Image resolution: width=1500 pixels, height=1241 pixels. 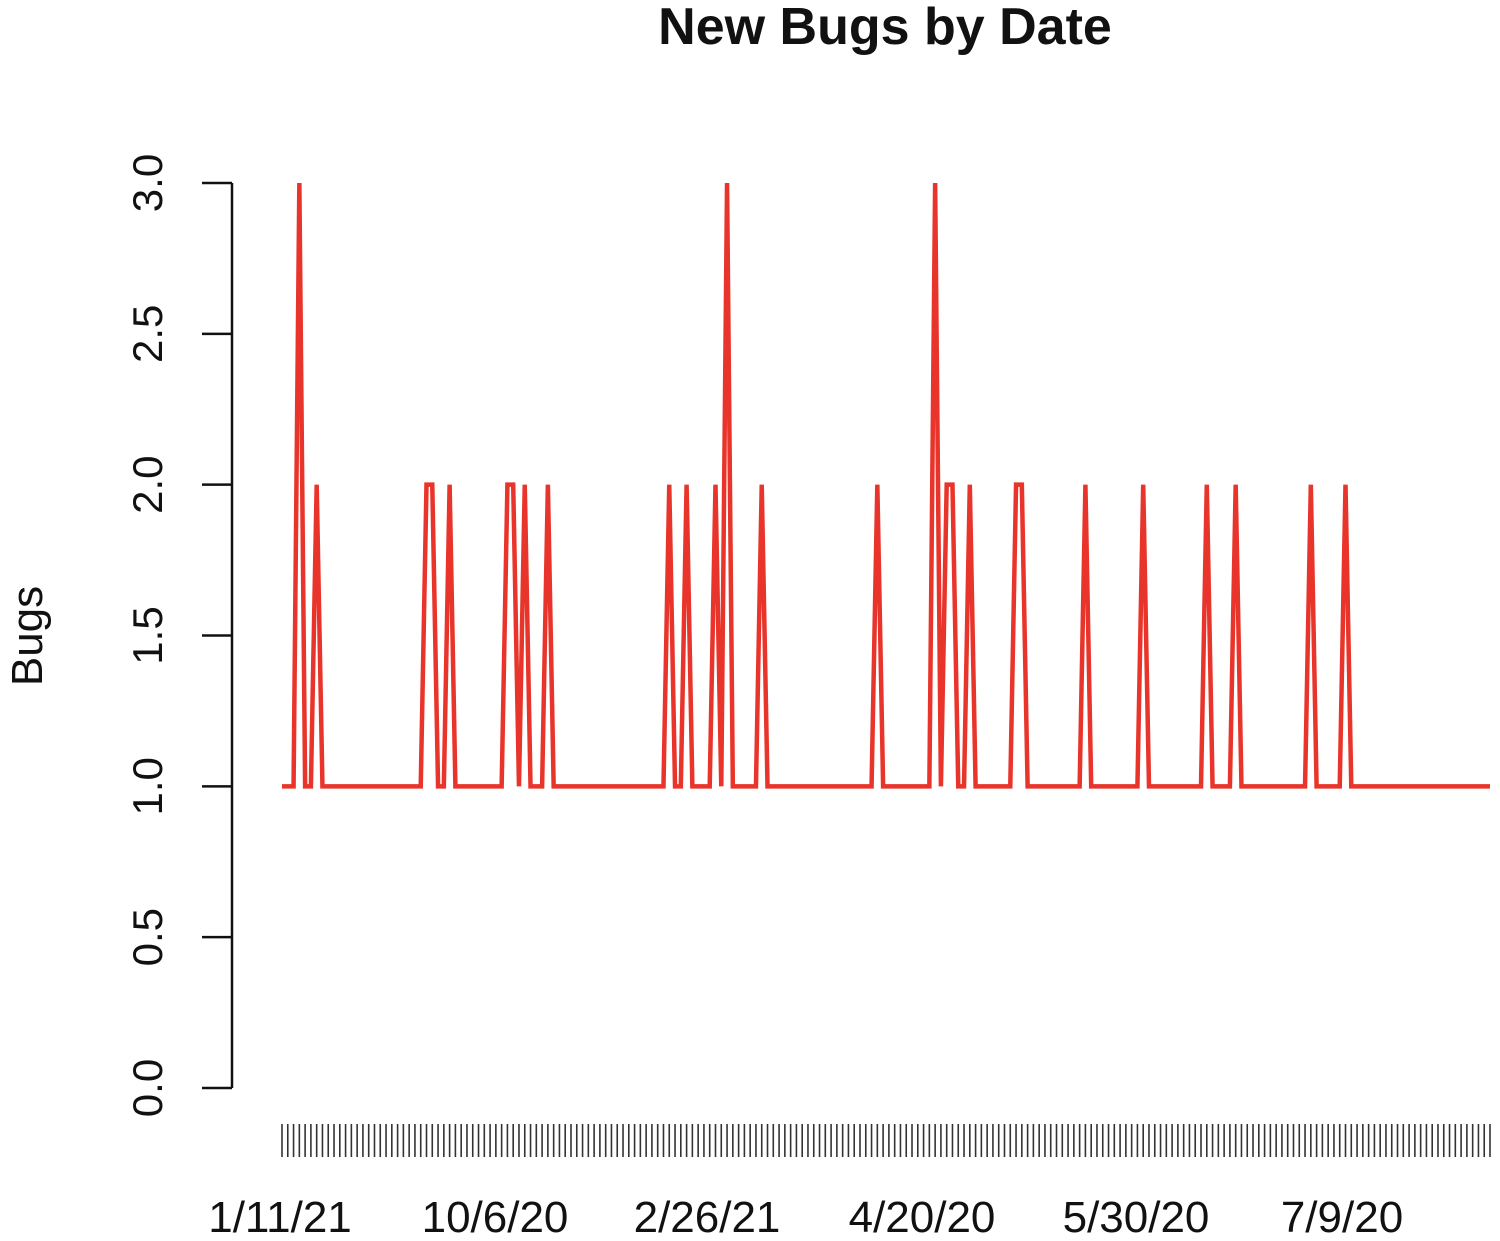 What do you see at coordinates (27, 636) in the screenshot?
I see `y-axis-label: Bugs` at bounding box center [27, 636].